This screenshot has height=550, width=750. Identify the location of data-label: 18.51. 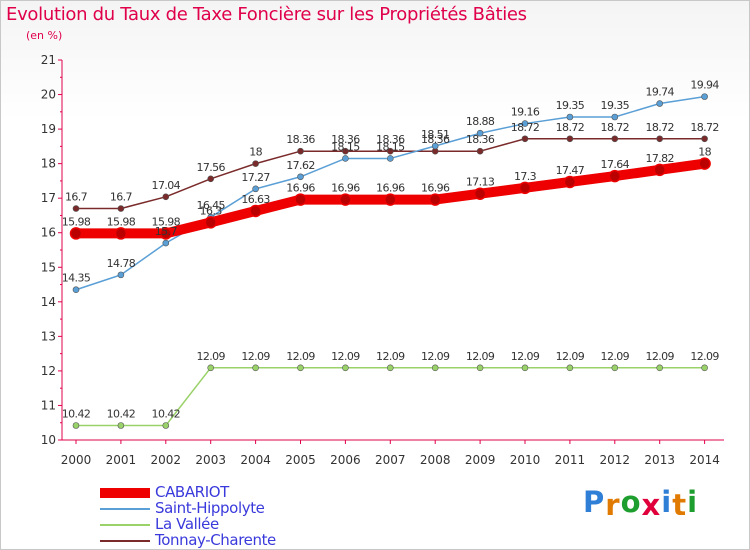
(435, 134).